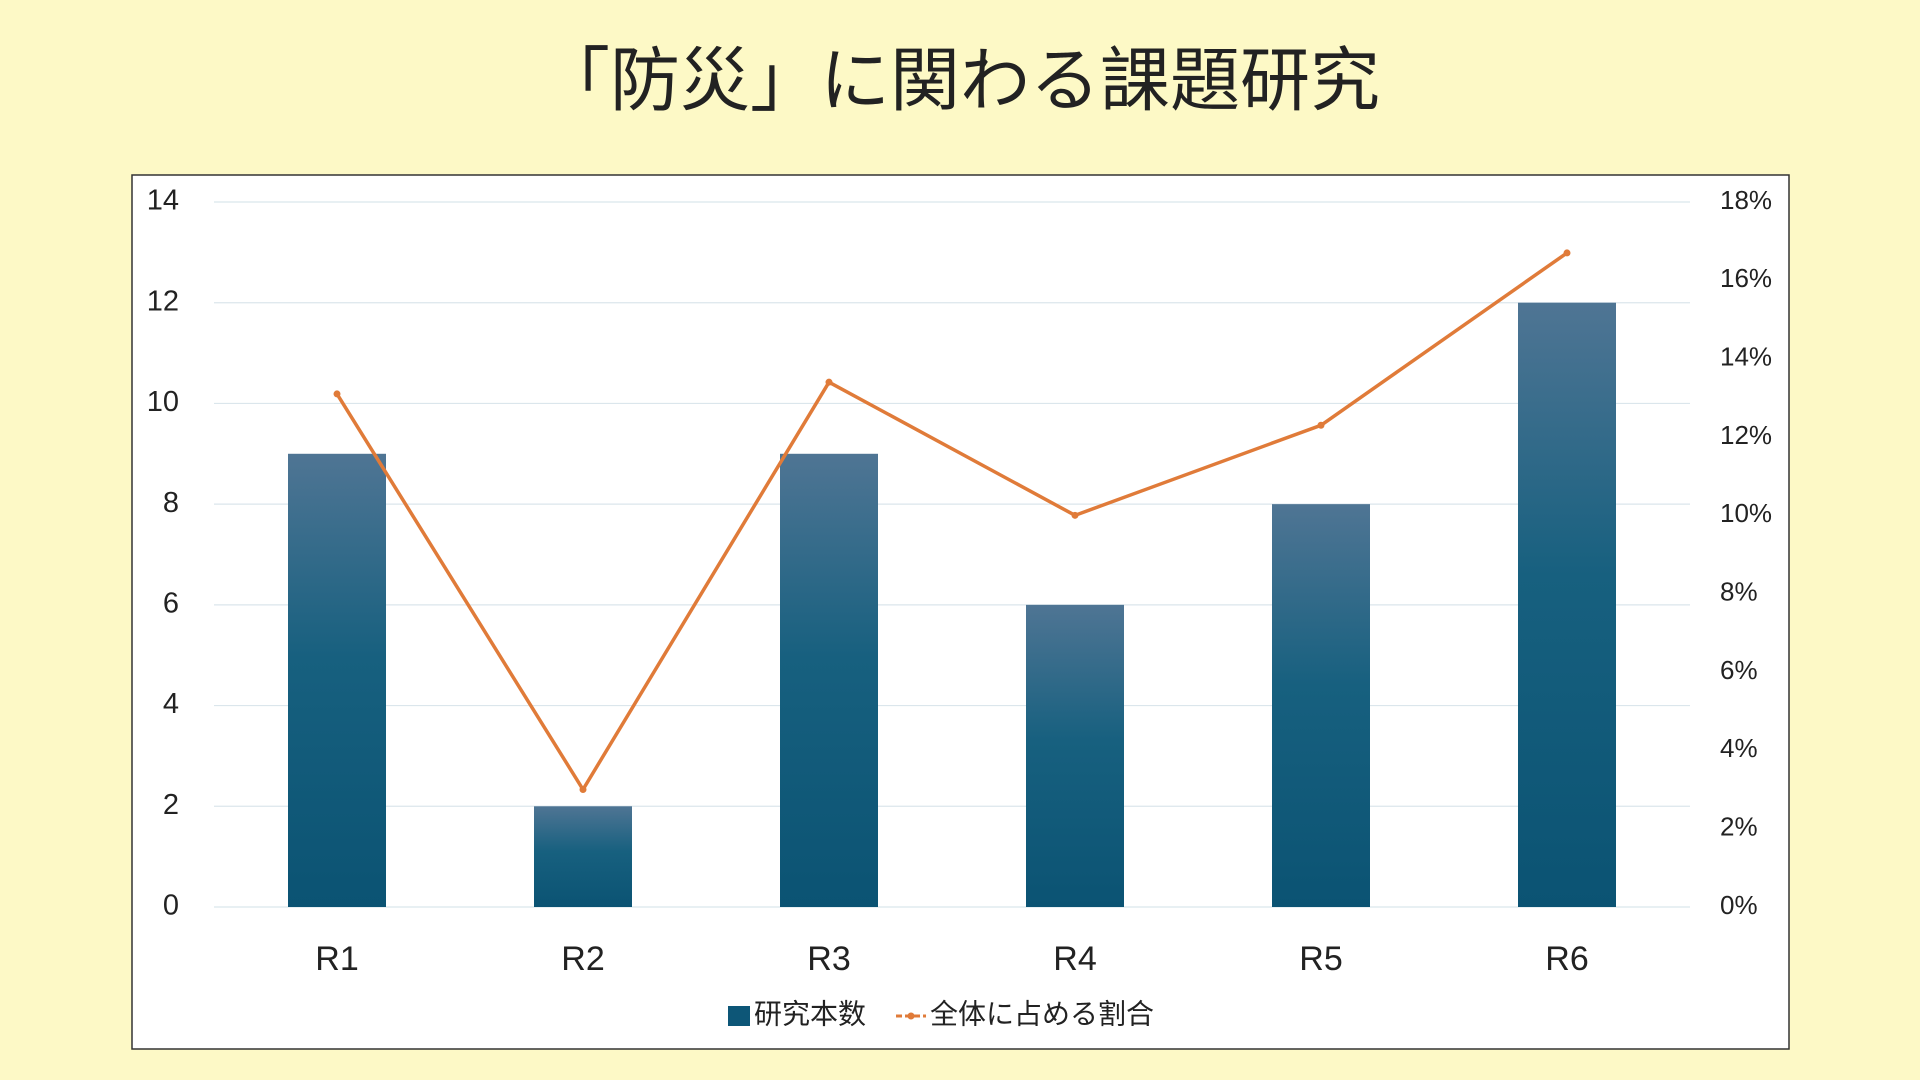  I want to click on chart-title: 「防災」に関わる課題研究, so click(960, 80).